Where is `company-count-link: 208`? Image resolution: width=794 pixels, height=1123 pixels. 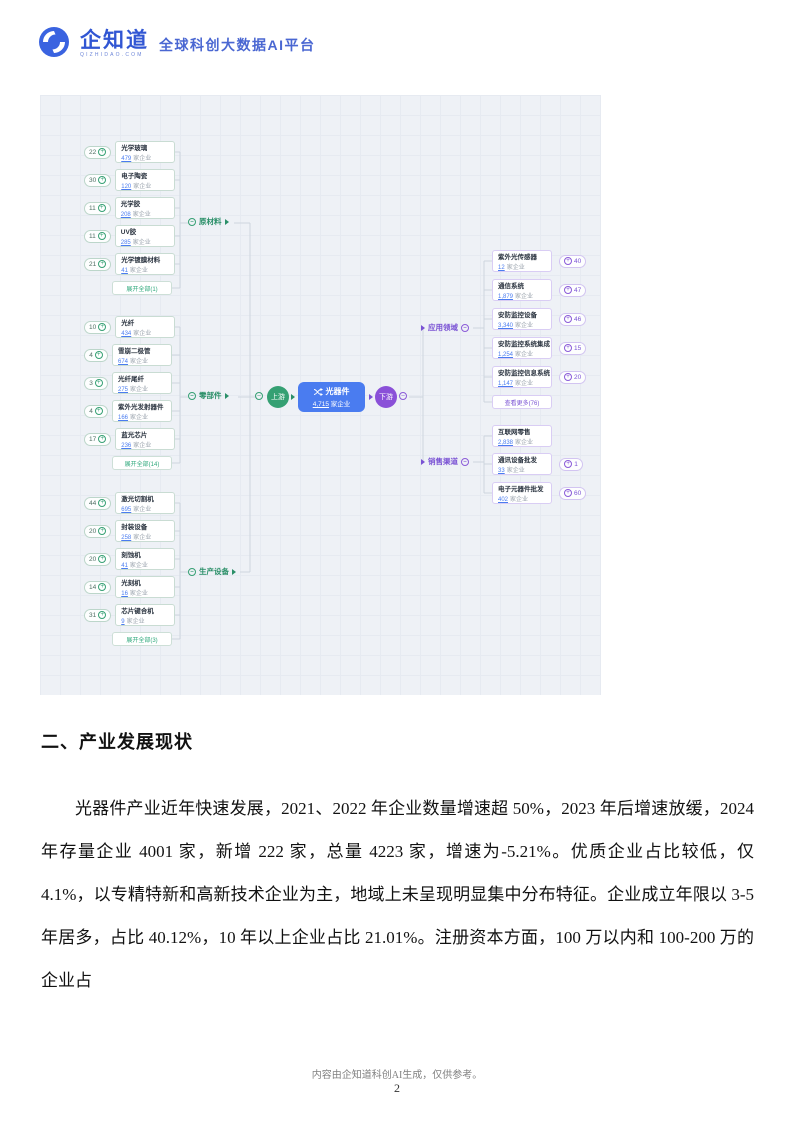 company-count-link: 208 is located at coordinates (125, 215).